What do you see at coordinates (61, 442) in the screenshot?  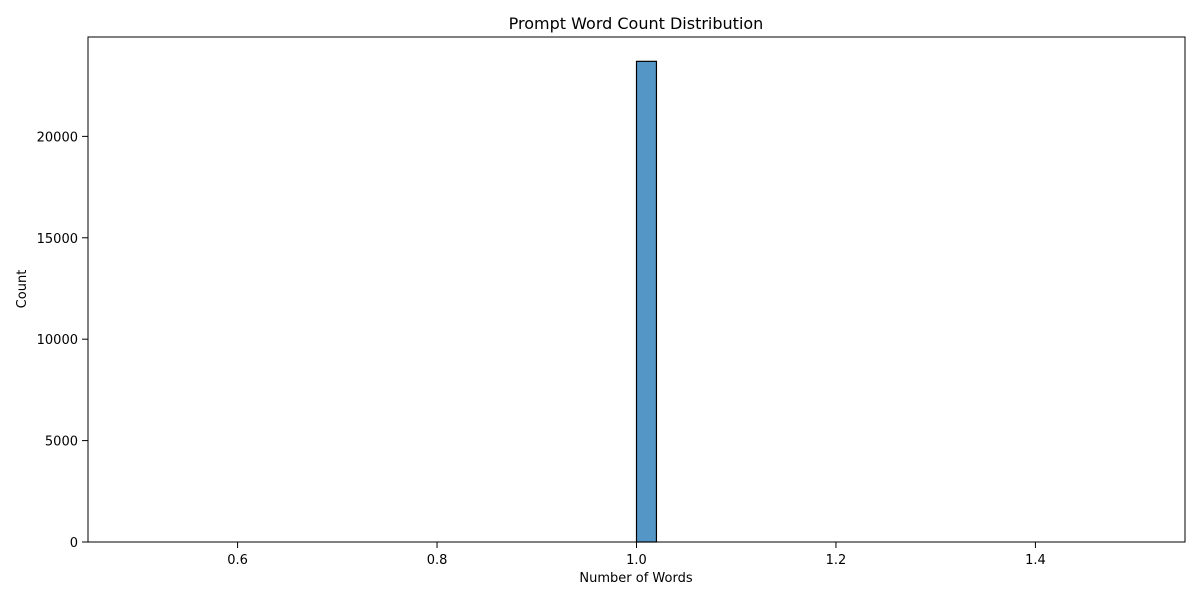 I see `y-tick-label: 5000` at bounding box center [61, 442].